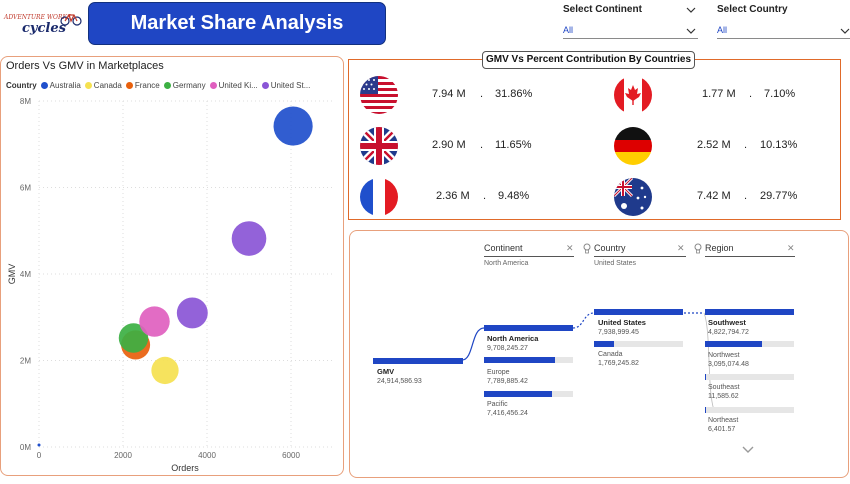 The height and width of the screenshot is (484, 850). I want to click on node-label: Northwest, so click(724, 355).